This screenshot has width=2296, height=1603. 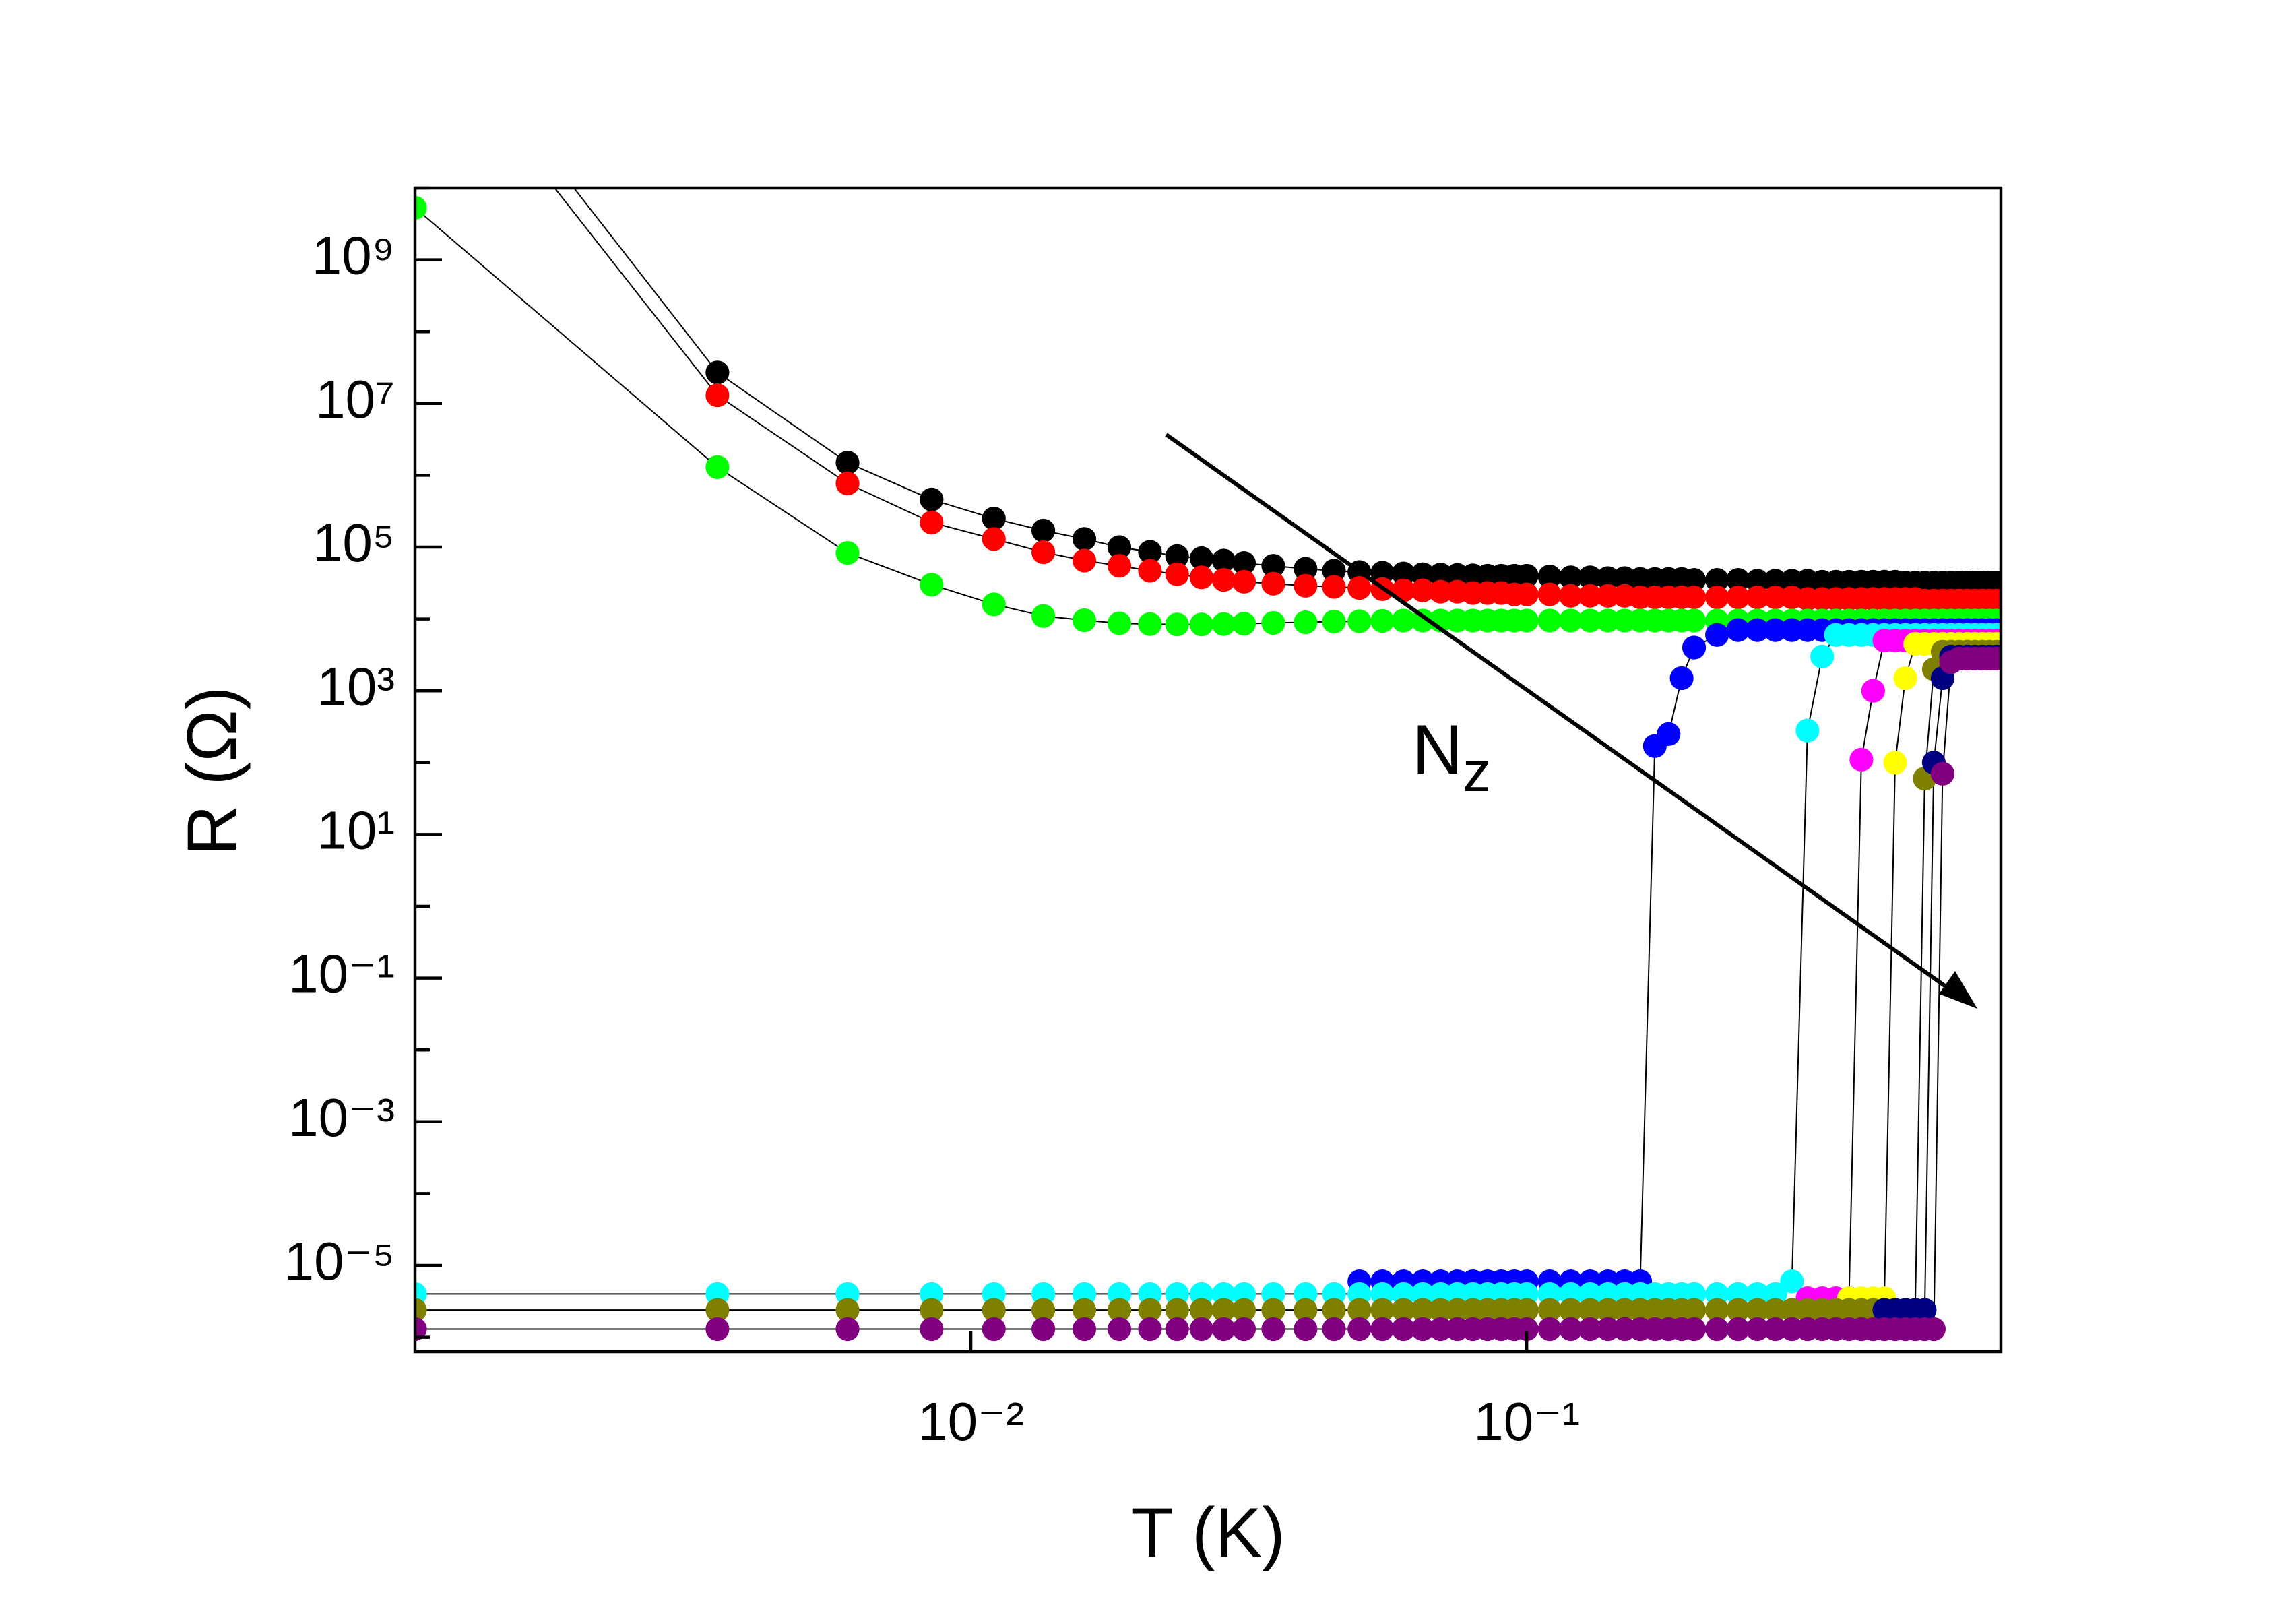 I want to click on y-tick-label: 10⁷, so click(x=355, y=399).